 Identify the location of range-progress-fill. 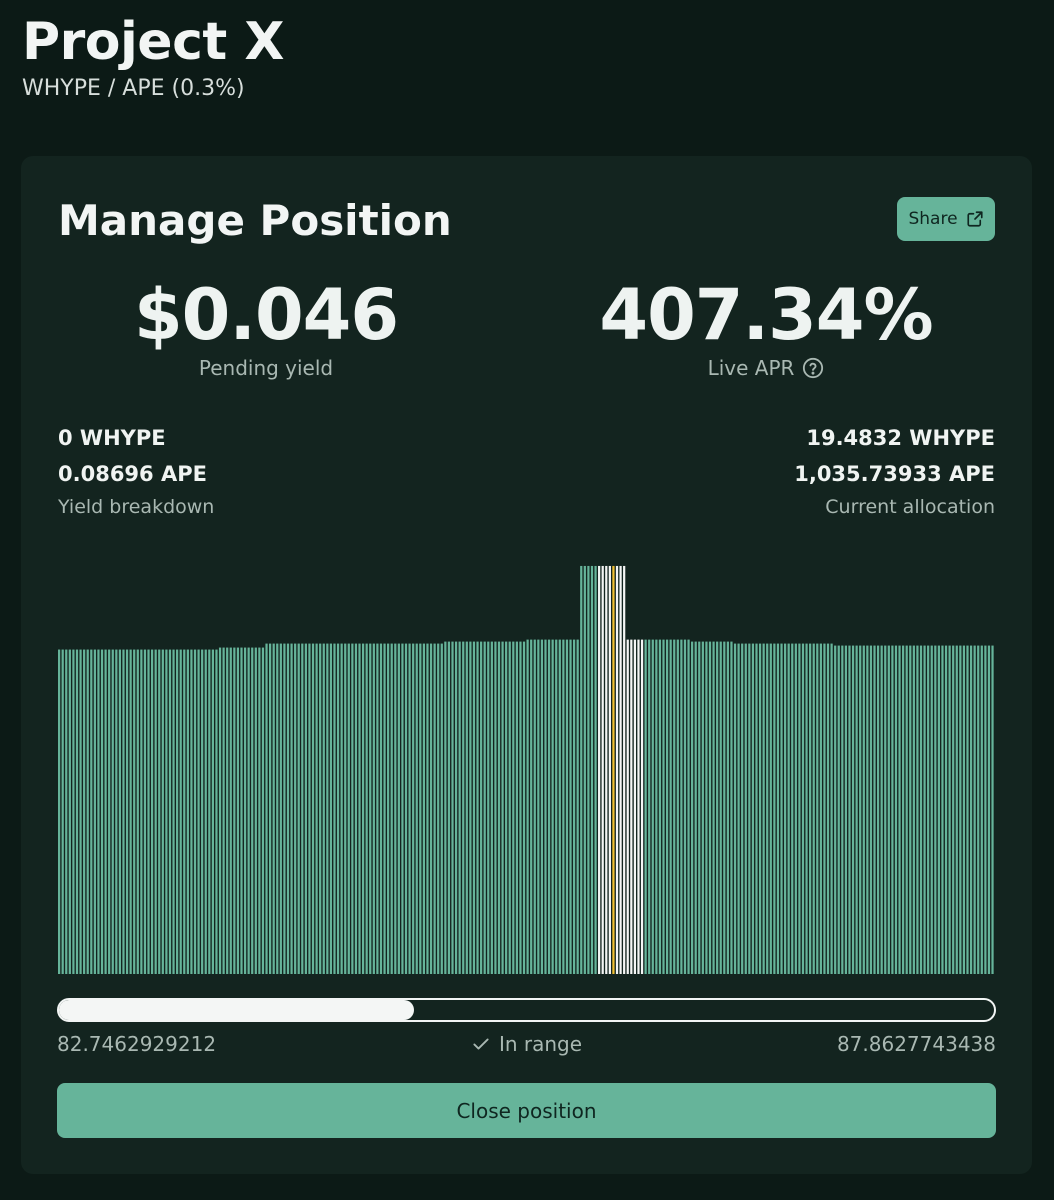
(237, 1010).